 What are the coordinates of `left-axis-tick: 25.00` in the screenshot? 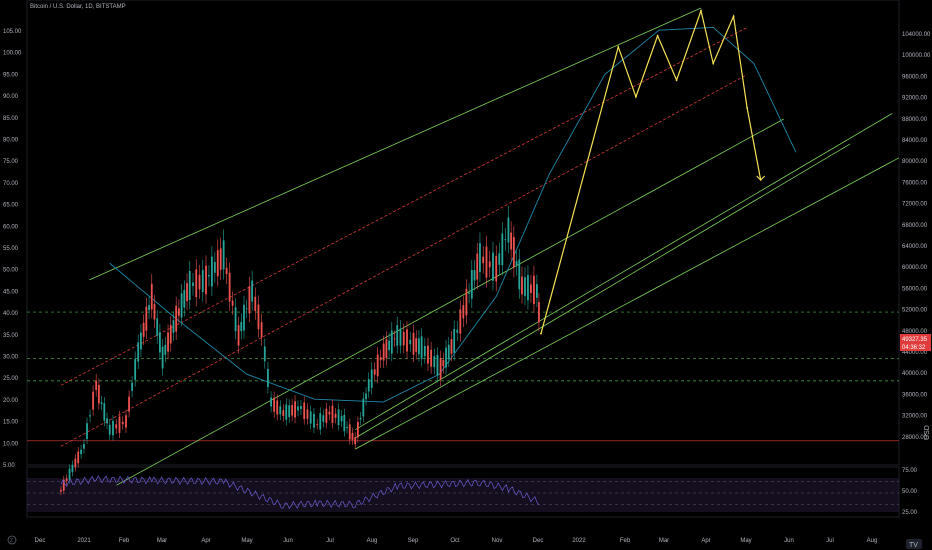 It's located at (11, 379).